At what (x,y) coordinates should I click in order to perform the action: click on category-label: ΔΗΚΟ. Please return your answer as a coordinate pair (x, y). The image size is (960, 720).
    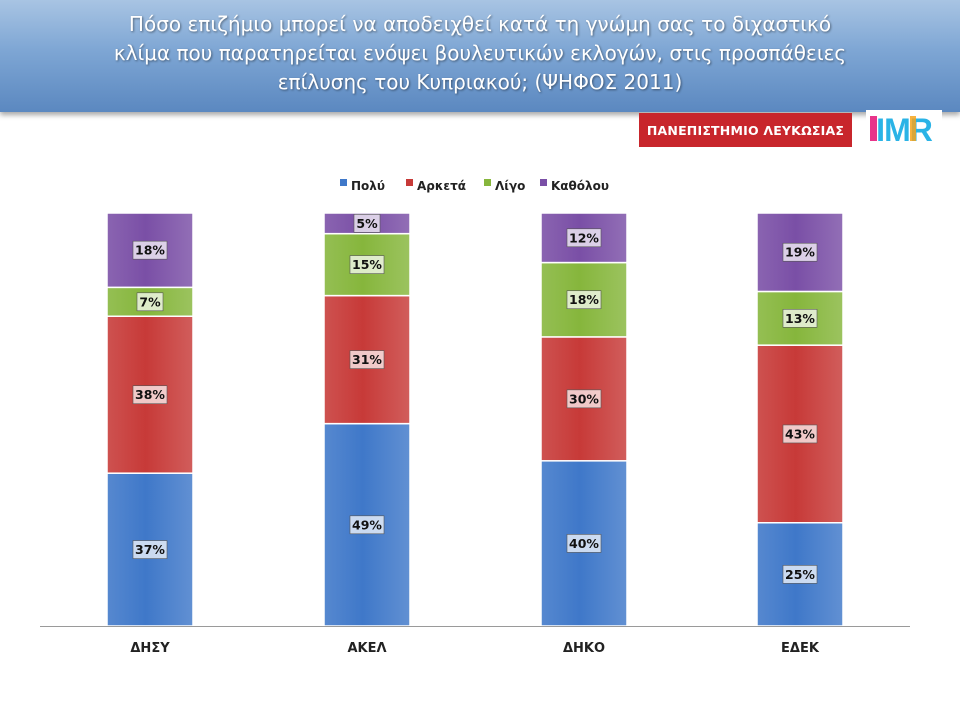
    Looking at the image, I should click on (584, 648).